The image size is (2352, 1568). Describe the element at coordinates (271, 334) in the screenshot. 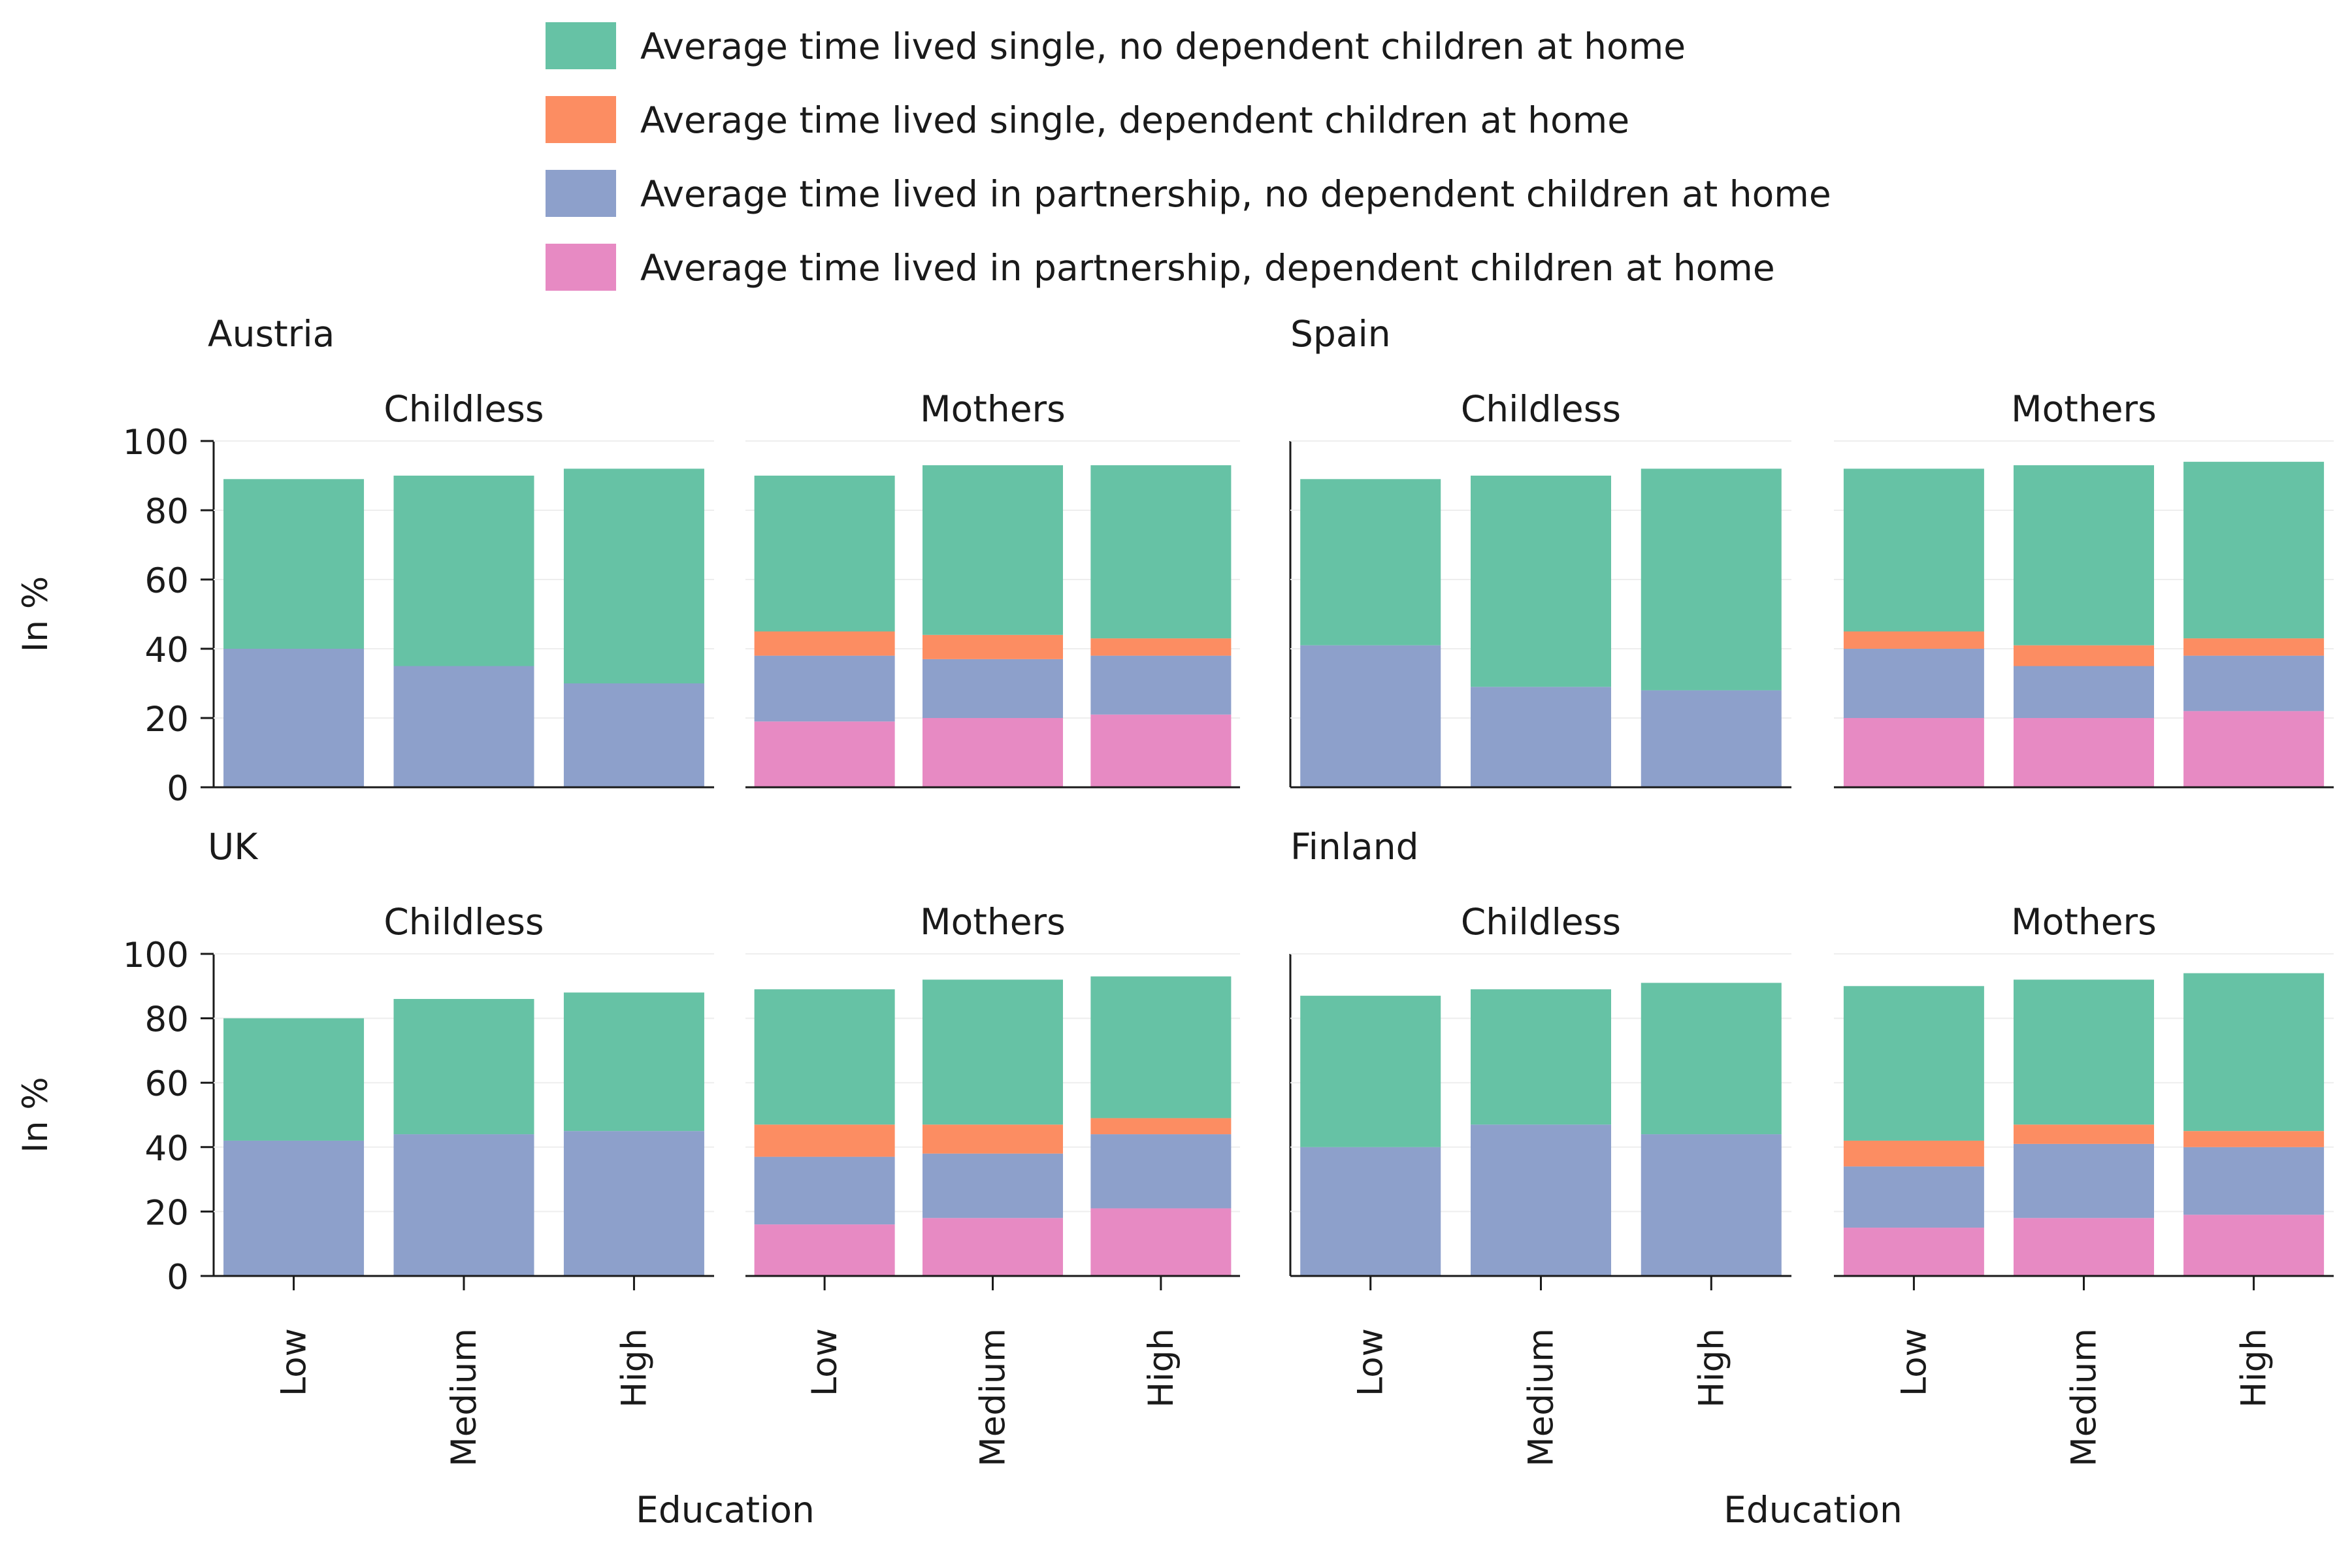

I see `country-title-austria: Austria` at that location.